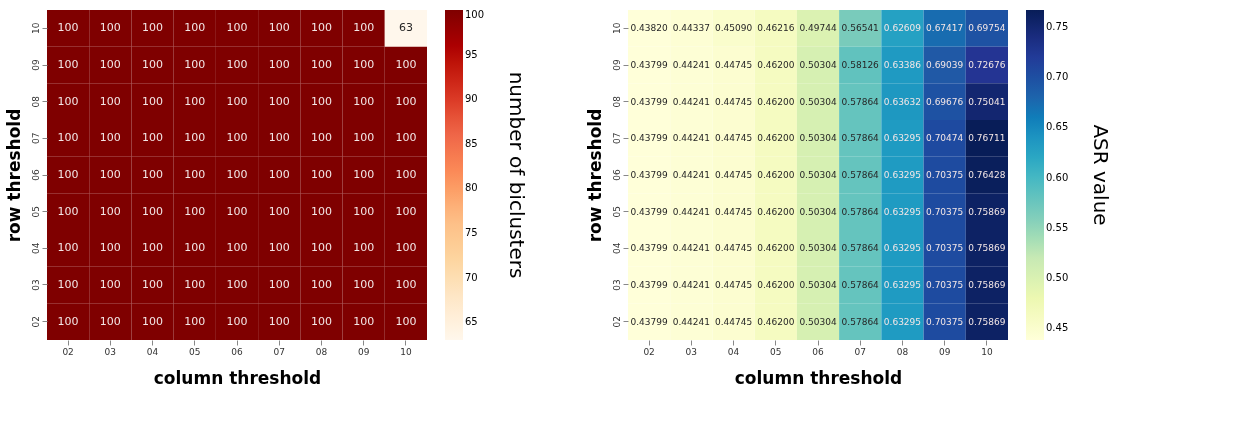  I want to click on data-label: 63, so click(405, 28).